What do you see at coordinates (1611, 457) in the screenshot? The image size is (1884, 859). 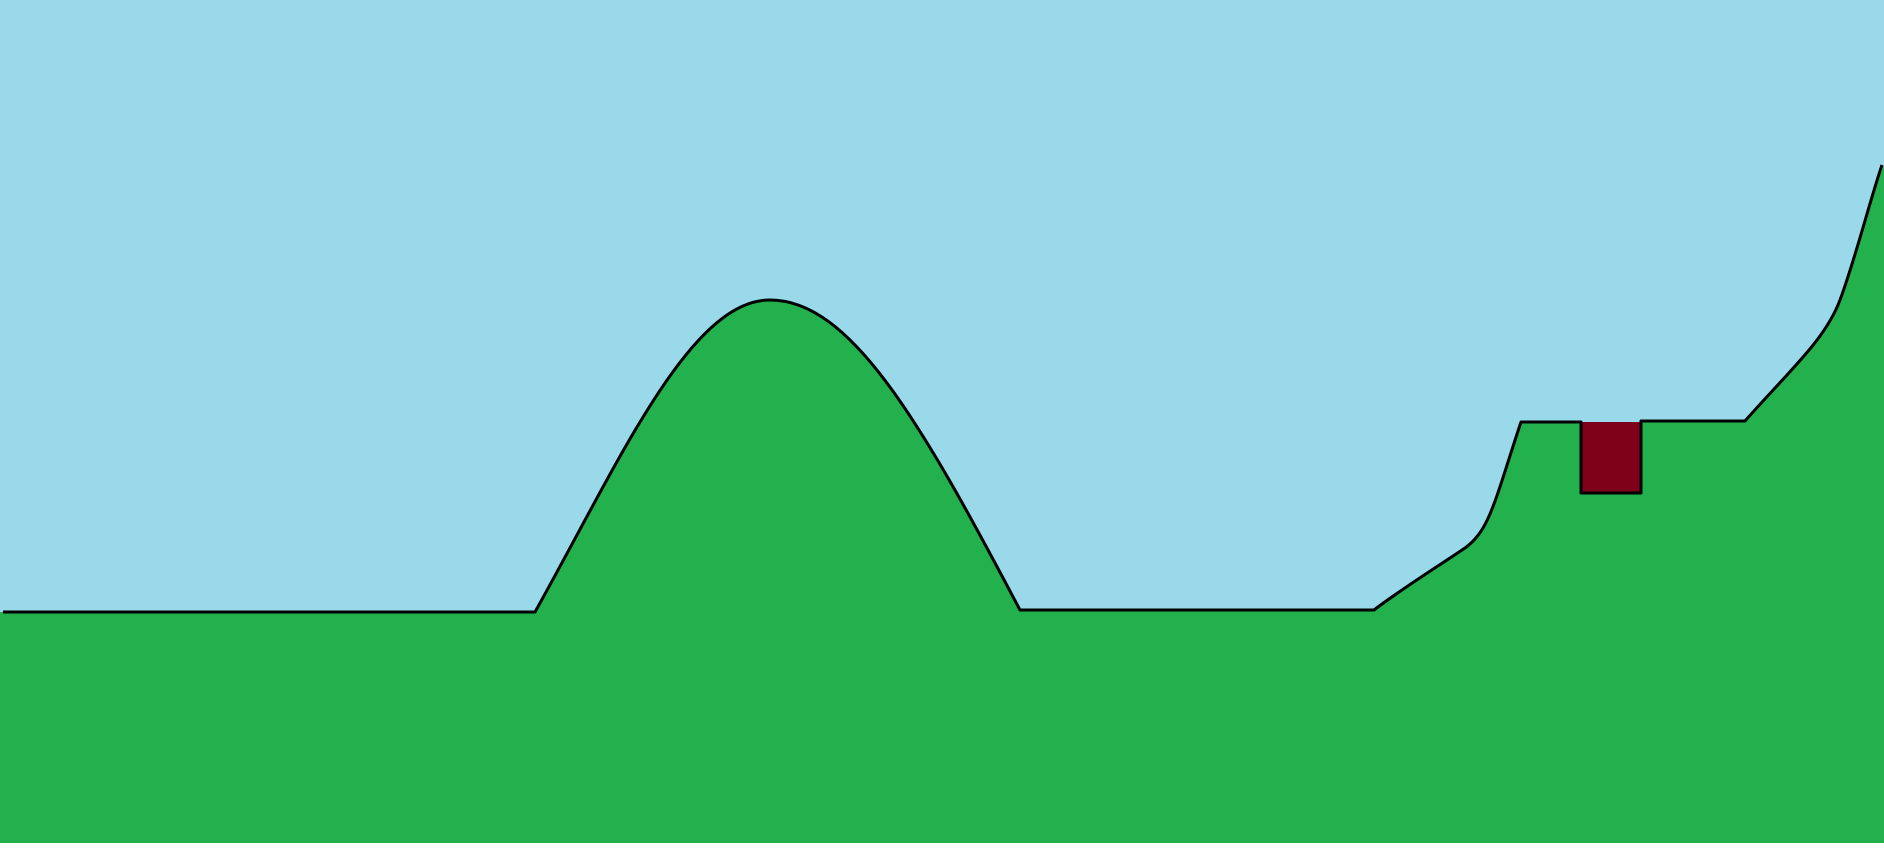 I see `red-block` at bounding box center [1611, 457].